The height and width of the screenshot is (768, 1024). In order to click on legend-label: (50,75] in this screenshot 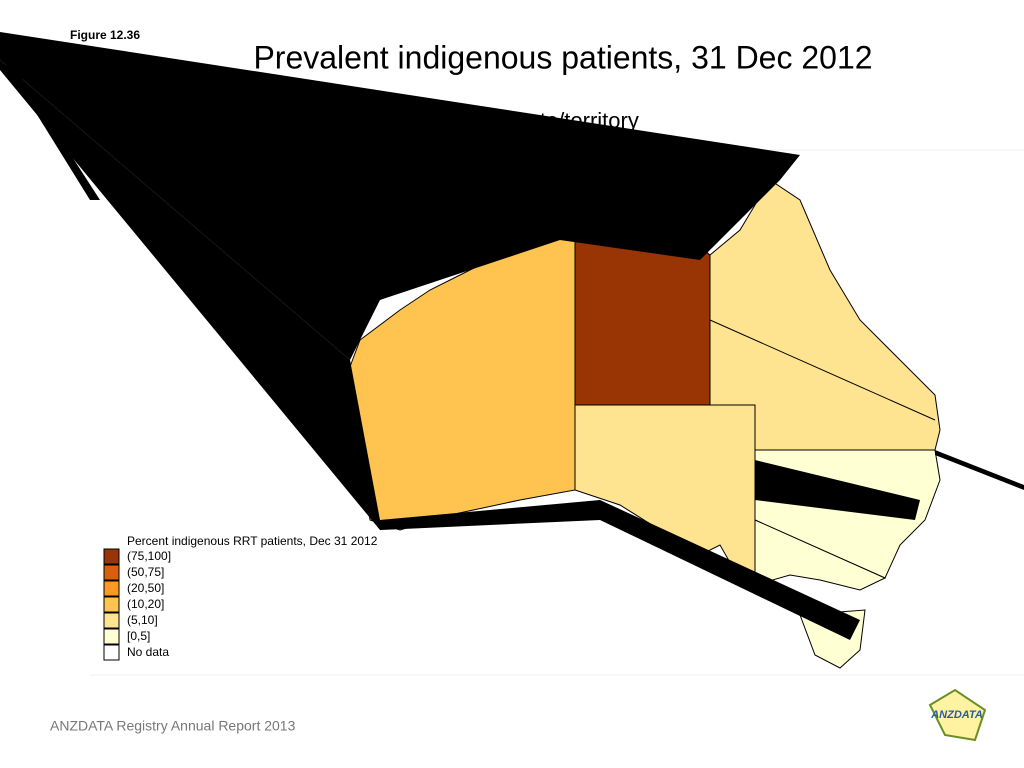, I will do `click(145, 572)`.